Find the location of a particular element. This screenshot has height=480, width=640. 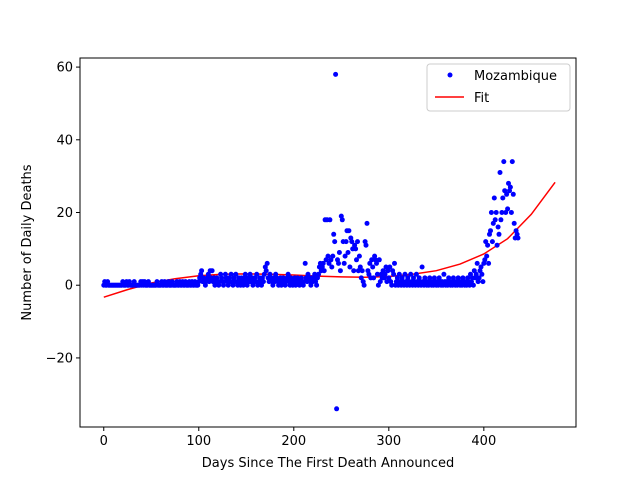

x-tick-label: 100 is located at coordinates (198, 441).